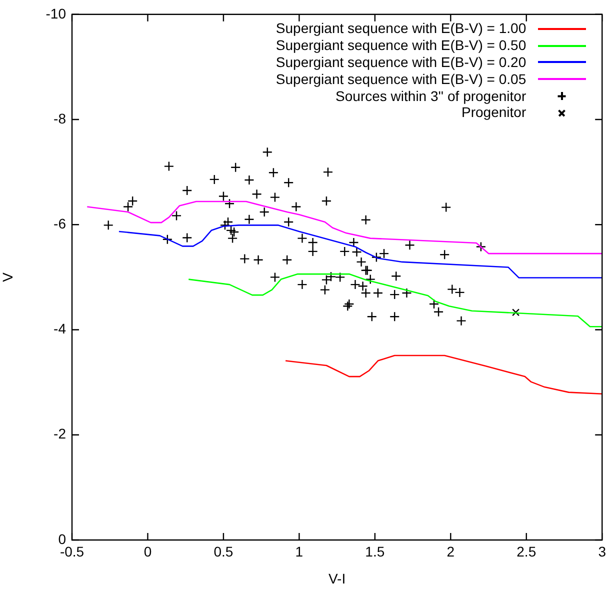 The height and width of the screenshot is (592, 610). Describe the element at coordinates (375, 551) in the screenshot. I see `x-tick-label: 1.5` at that location.